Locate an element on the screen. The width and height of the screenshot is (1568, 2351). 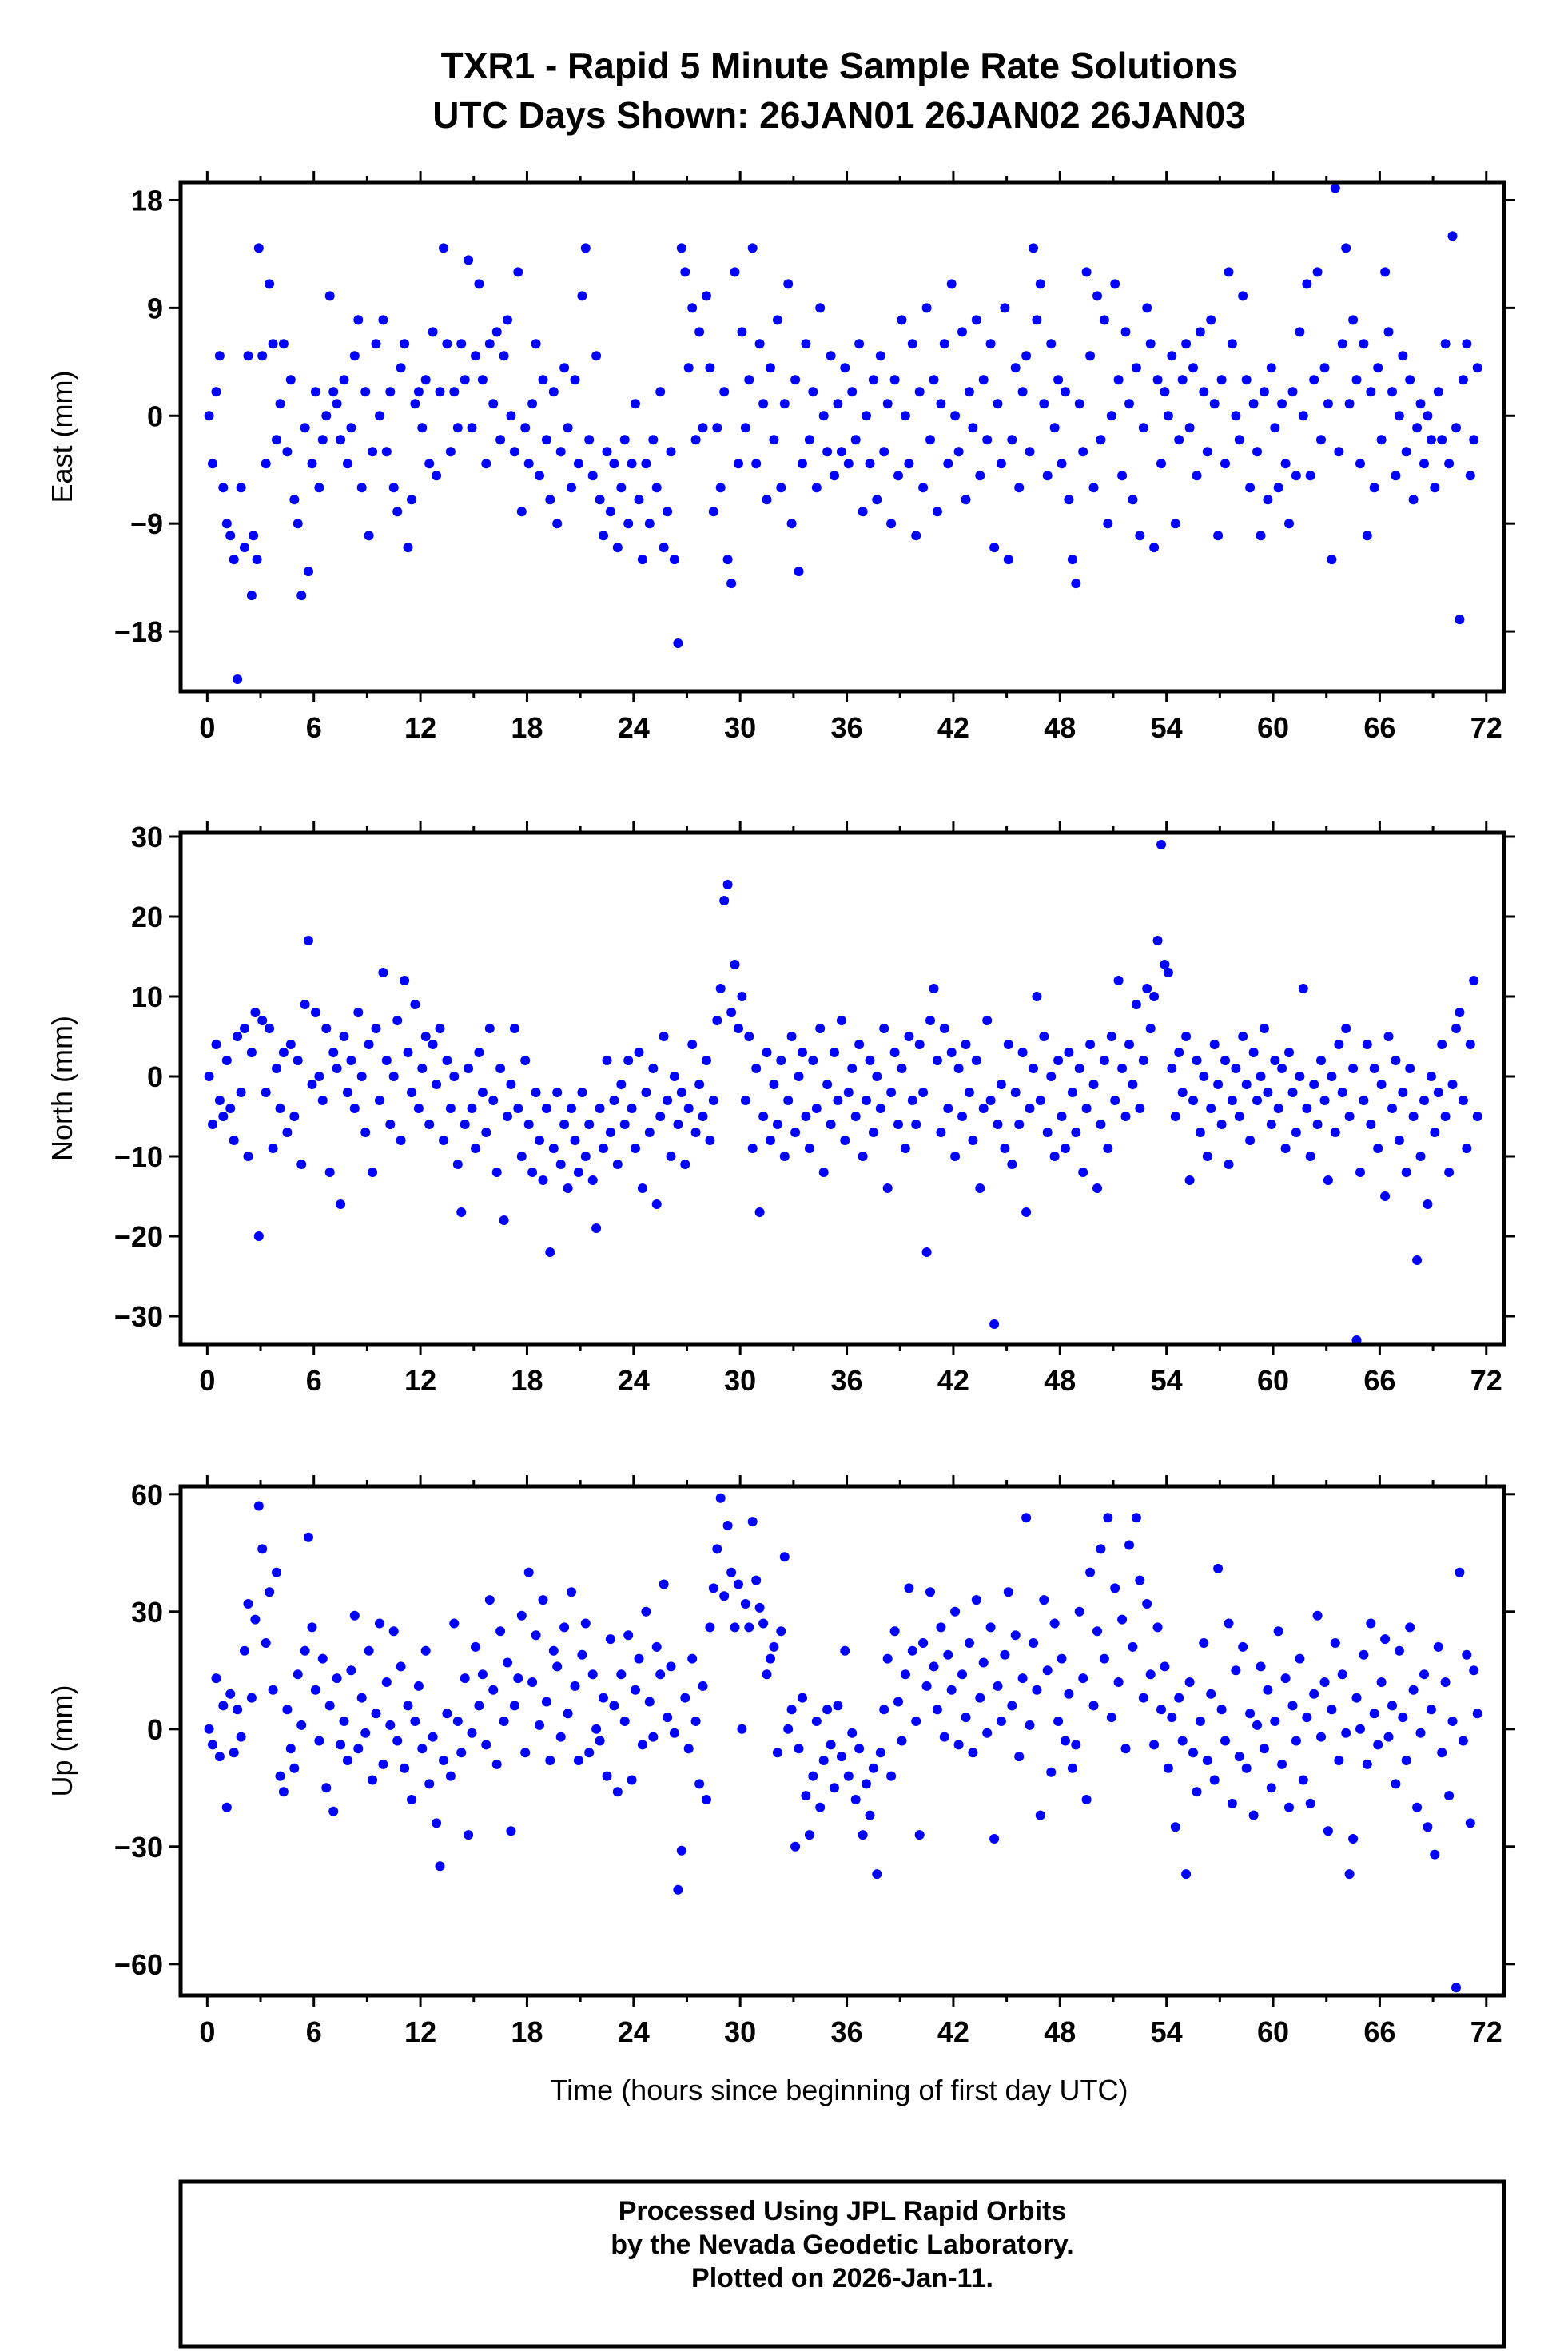
east-x-tick-label: 54 is located at coordinates (1167, 727).